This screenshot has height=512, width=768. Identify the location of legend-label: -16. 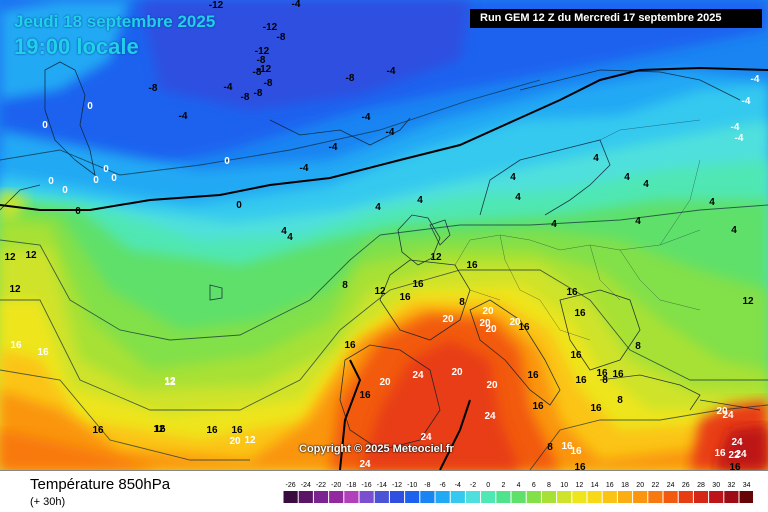
(367, 485).